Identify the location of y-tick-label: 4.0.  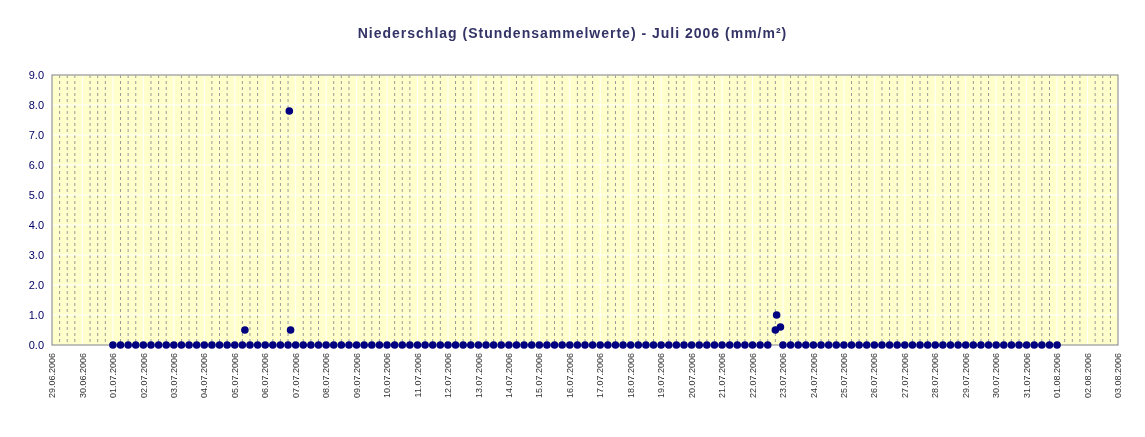
(36, 224).